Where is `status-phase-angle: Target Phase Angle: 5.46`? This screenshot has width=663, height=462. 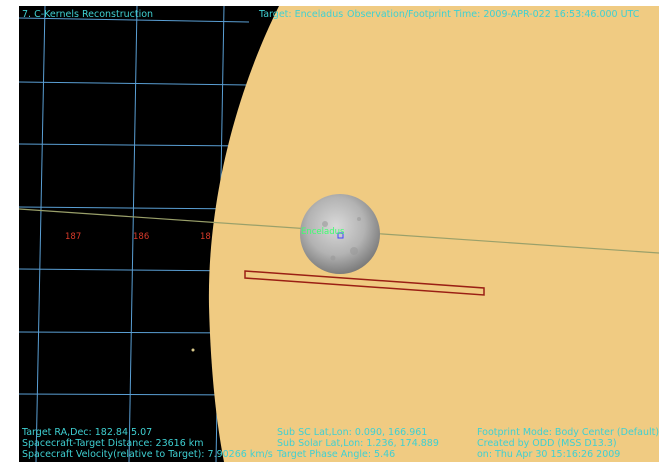
status-phase-angle: Target Phase Angle: 5.46 is located at coordinates (336, 454).